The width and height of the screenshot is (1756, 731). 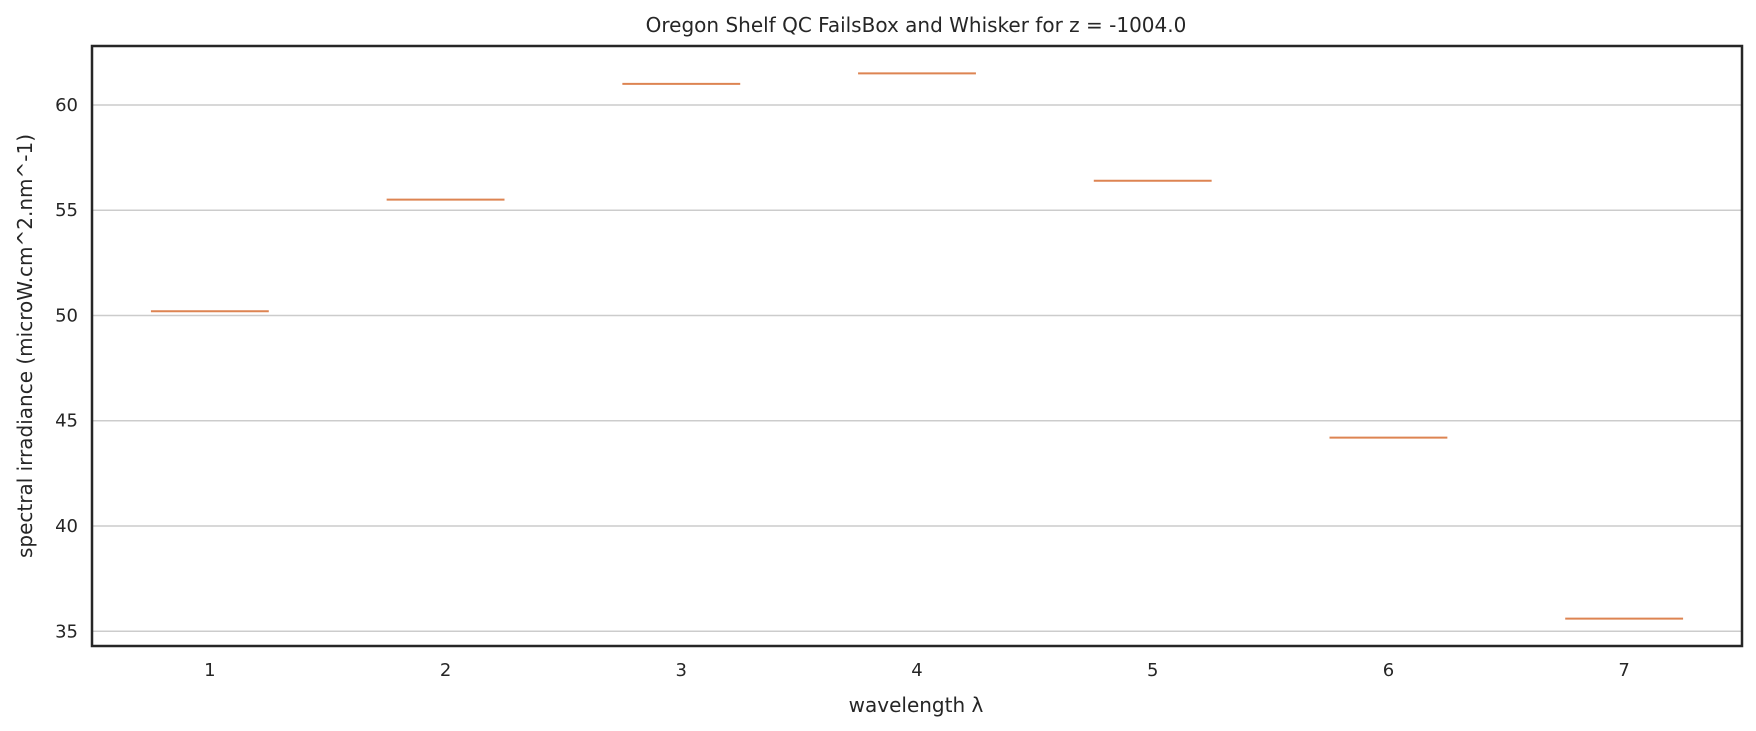 What do you see at coordinates (1623, 670) in the screenshot?
I see `x-tick-label: 7` at bounding box center [1623, 670].